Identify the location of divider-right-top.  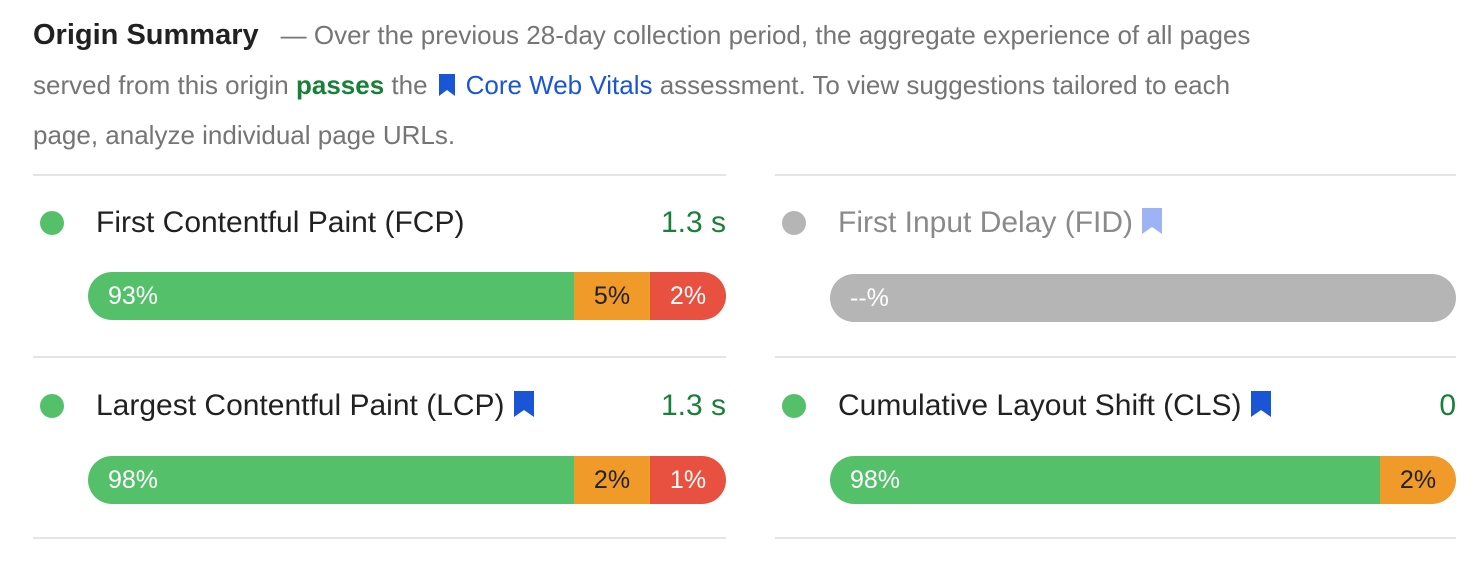
(1115, 175).